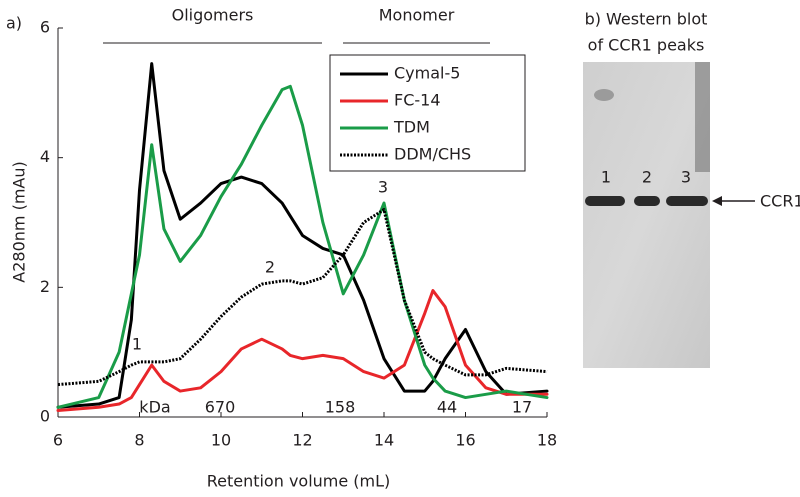 The image size is (800, 497). Describe the element at coordinates (340, 407) in the screenshot. I see `mw-label: 158` at that location.